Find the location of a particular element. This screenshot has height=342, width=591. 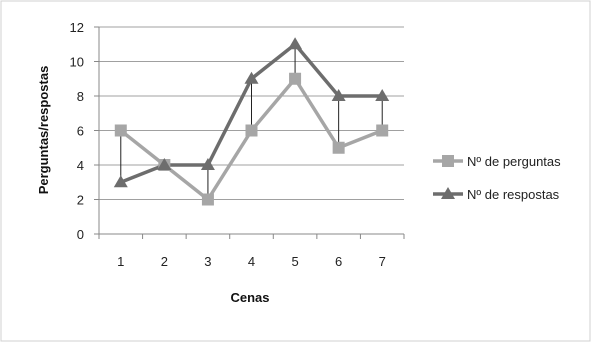

x-tick-label: 1 is located at coordinates (120, 261).